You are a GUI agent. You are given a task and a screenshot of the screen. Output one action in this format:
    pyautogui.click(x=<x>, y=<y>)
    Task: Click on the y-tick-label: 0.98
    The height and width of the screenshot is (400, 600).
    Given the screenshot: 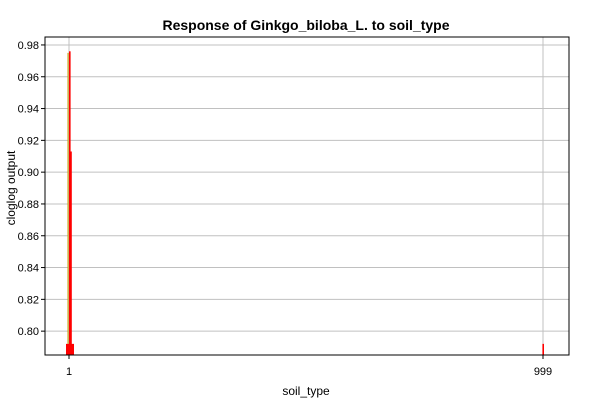 What is the action you would take?
    pyautogui.click(x=28, y=46)
    